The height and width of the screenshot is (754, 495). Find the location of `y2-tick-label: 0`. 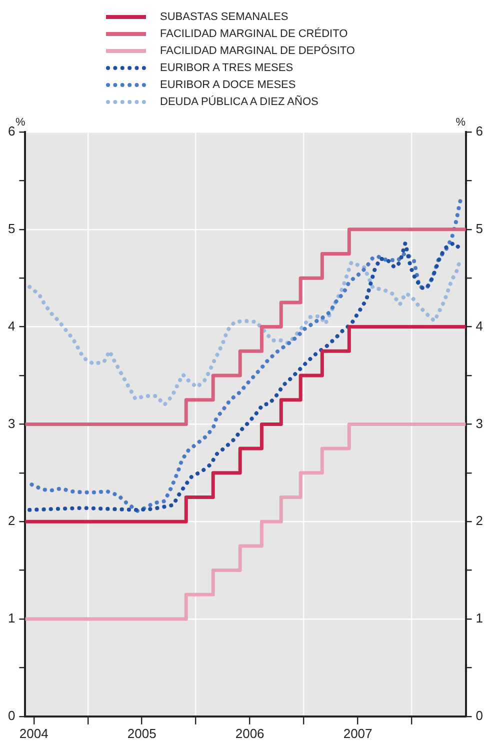

y2-tick-label: 0 is located at coordinates (480, 715).